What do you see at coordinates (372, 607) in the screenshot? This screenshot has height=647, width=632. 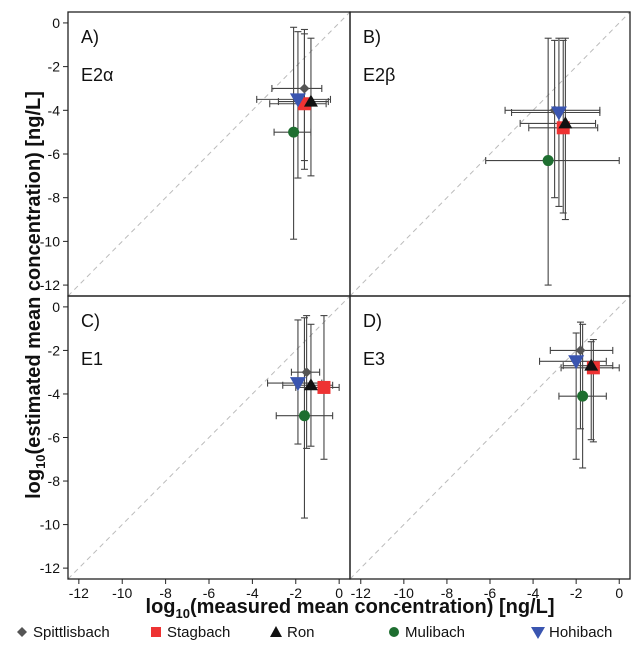 I see `axis-label-rest: (measured mean concentration) [ng/L]` at bounding box center [372, 607].